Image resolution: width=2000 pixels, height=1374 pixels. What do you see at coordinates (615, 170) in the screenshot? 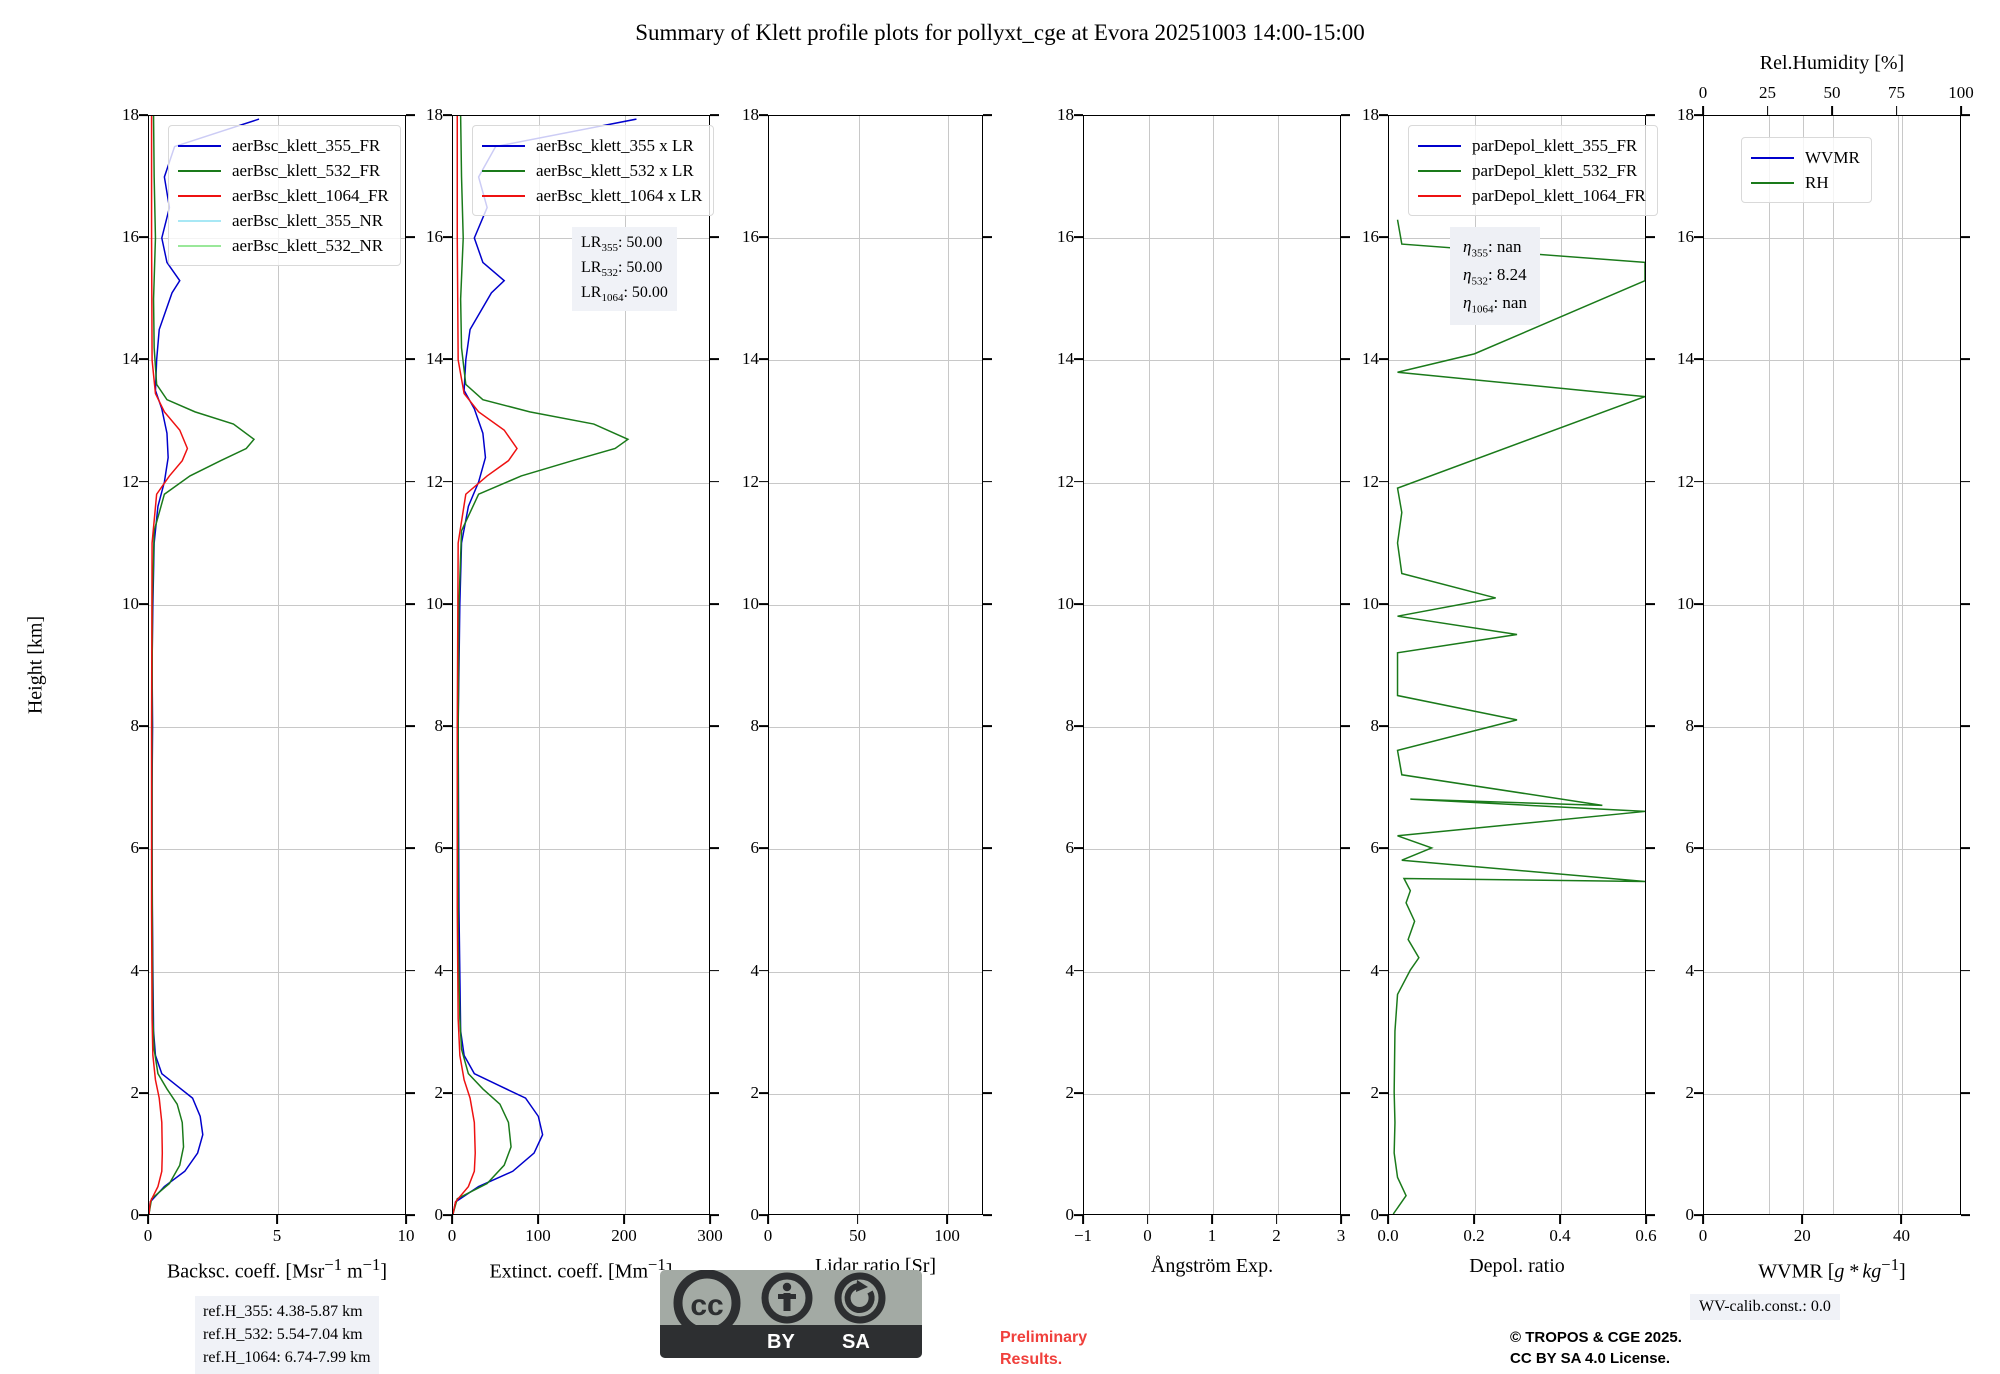
I see `legend-label: aerBsc_klett_532 x LR` at bounding box center [615, 170].